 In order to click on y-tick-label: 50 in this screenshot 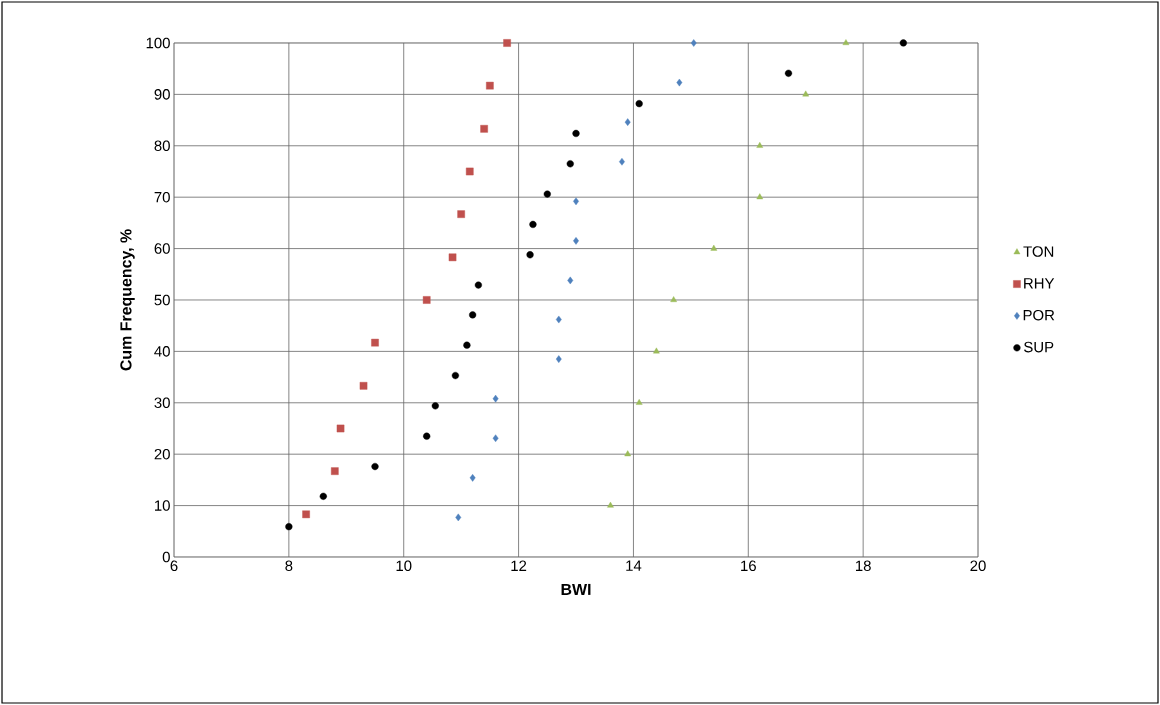, I will do `click(162, 300)`.